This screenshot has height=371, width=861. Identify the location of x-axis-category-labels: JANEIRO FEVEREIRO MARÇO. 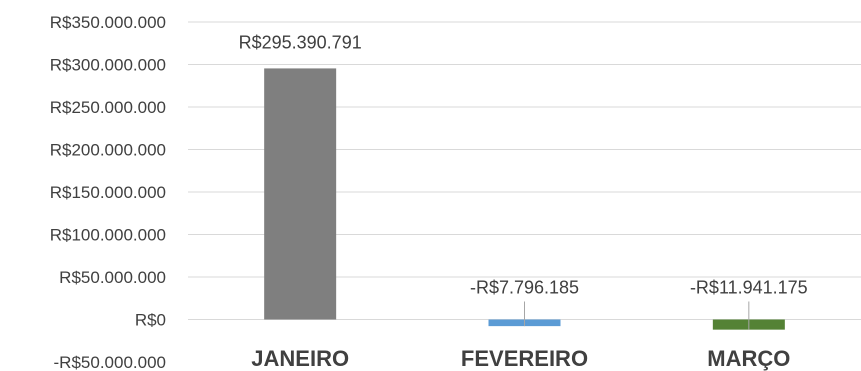
(520, 358).